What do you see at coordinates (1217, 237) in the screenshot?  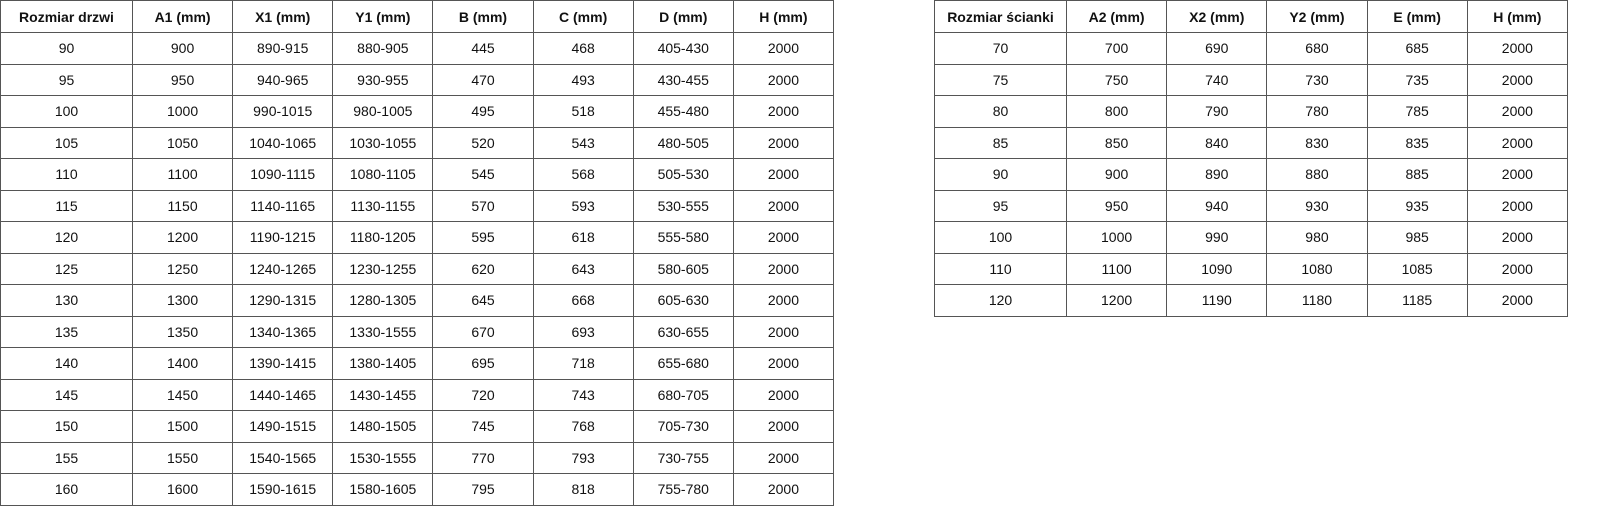 I see `table-cell: 990` at bounding box center [1217, 237].